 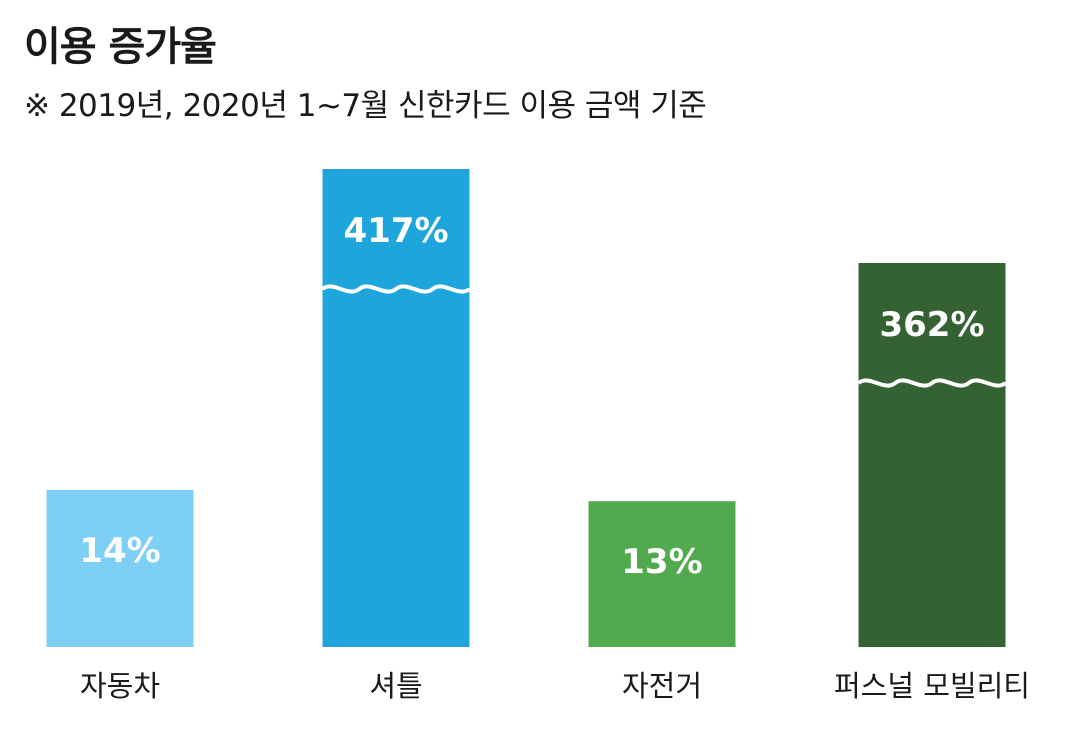 What do you see at coordinates (395, 686) in the screenshot?
I see `category-label-2: 셔틀` at bounding box center [395, 686].